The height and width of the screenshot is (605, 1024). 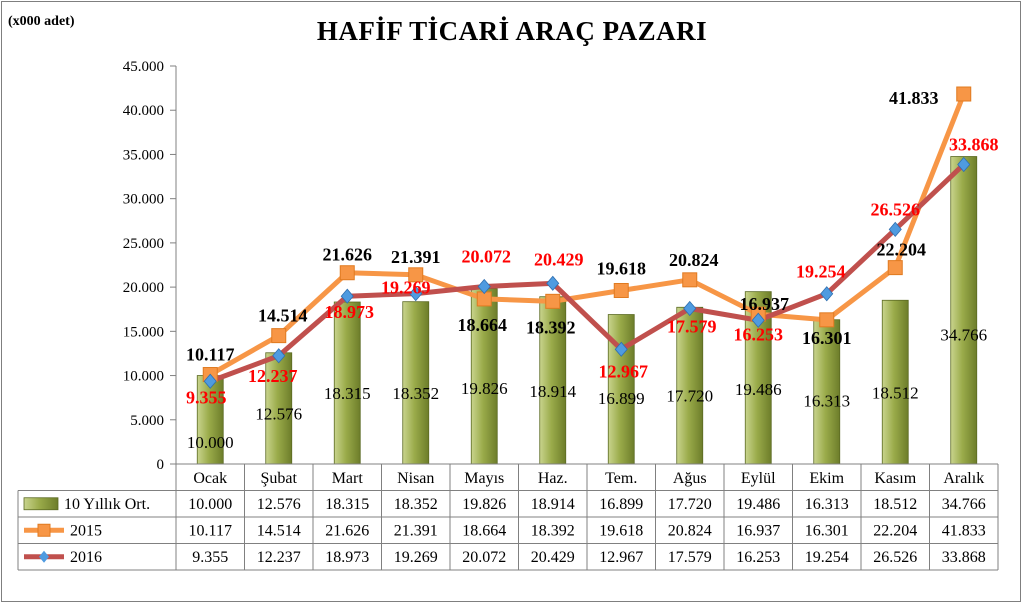 What do you see at coordinates (827, 530) in the screenshot?
I see `table-value: 16.301` at bounding box center [827, 530].